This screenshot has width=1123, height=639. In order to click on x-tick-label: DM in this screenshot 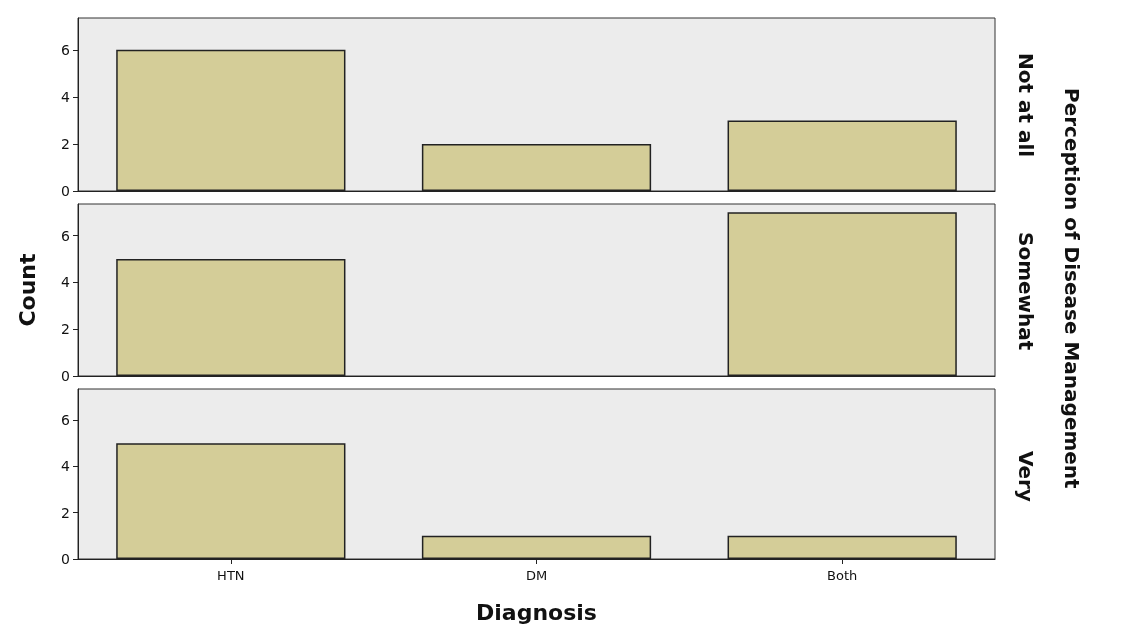, I will do `click(536, 575)`.